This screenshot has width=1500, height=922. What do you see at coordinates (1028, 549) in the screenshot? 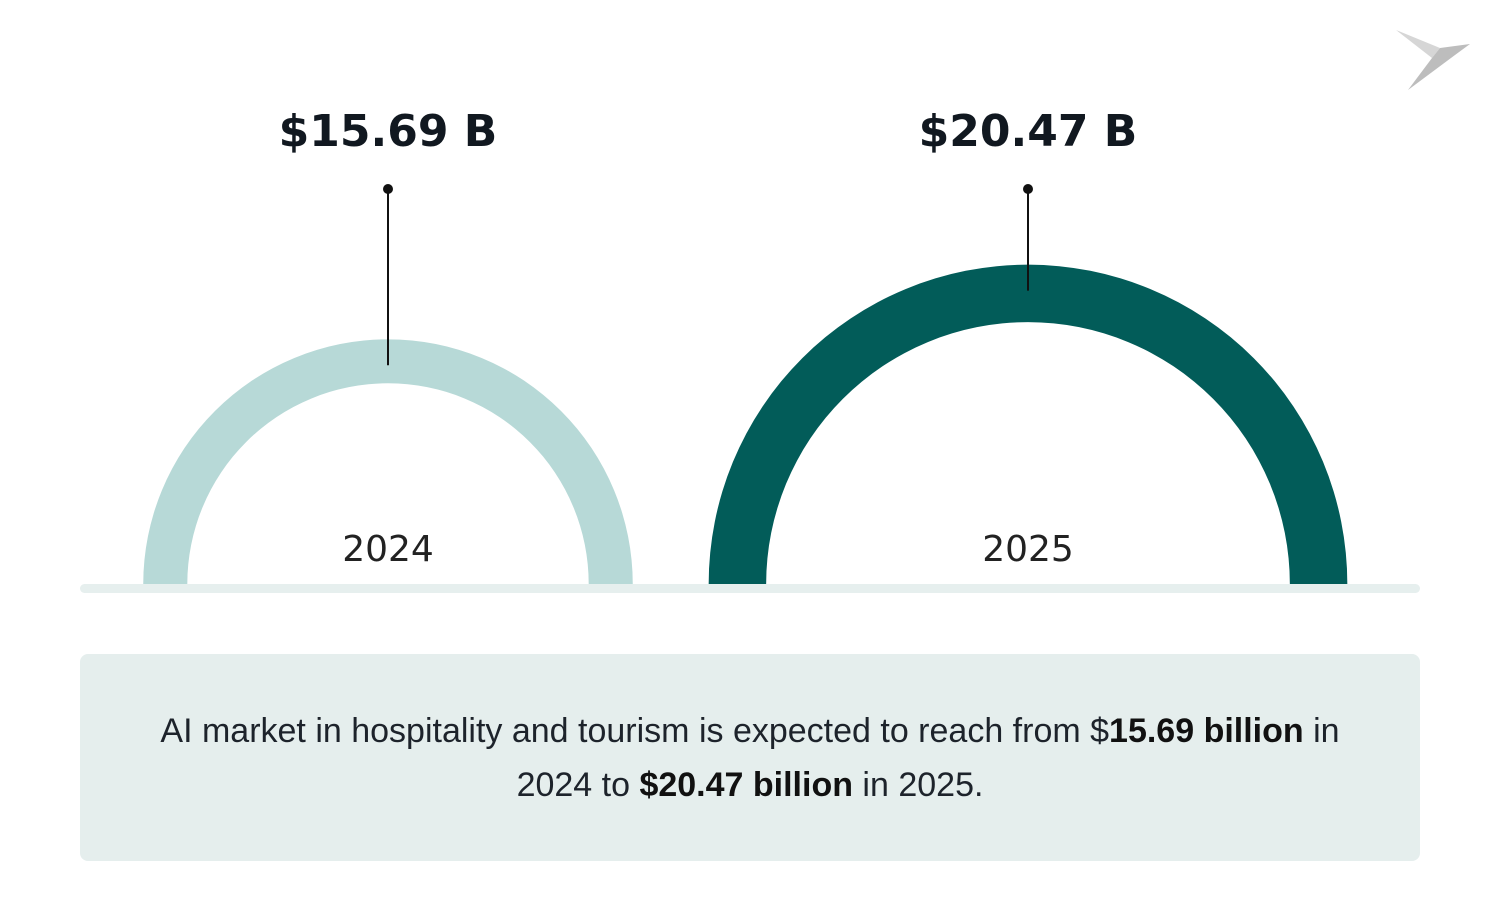
I see `category-label: 2025` at bounding box center [1028, 549].